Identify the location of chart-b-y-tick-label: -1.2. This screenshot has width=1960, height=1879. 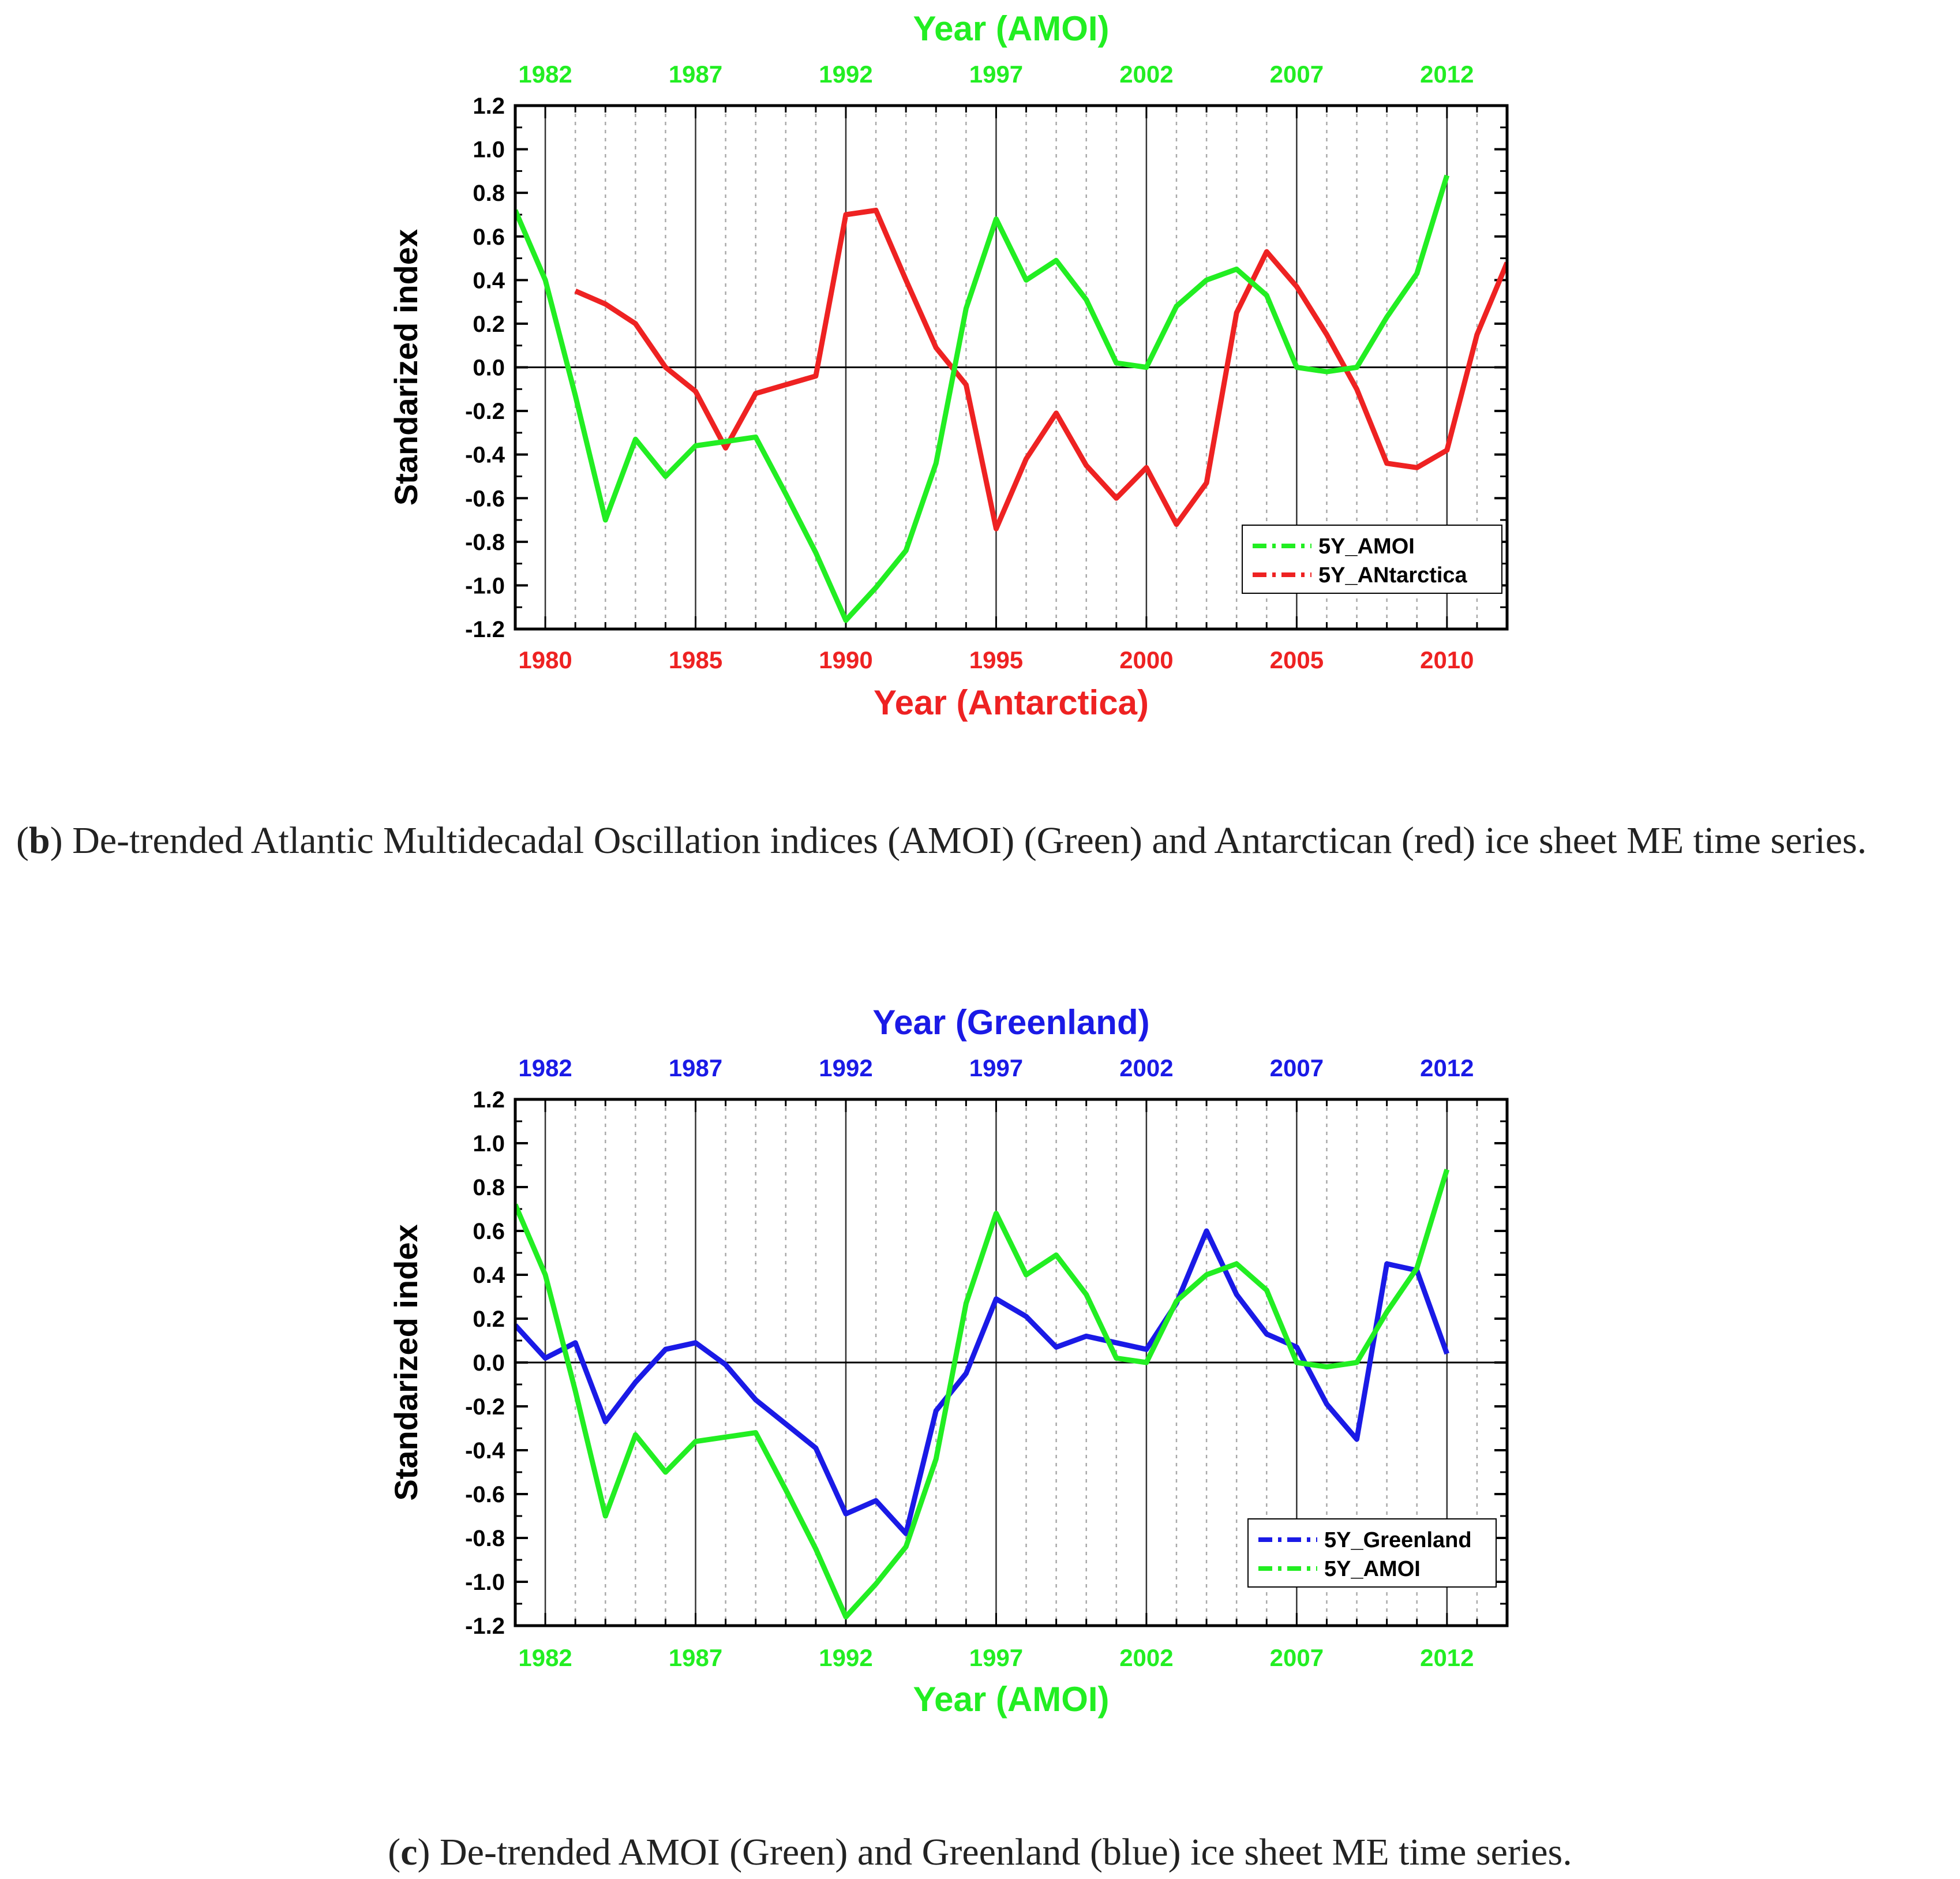
(485, 629).